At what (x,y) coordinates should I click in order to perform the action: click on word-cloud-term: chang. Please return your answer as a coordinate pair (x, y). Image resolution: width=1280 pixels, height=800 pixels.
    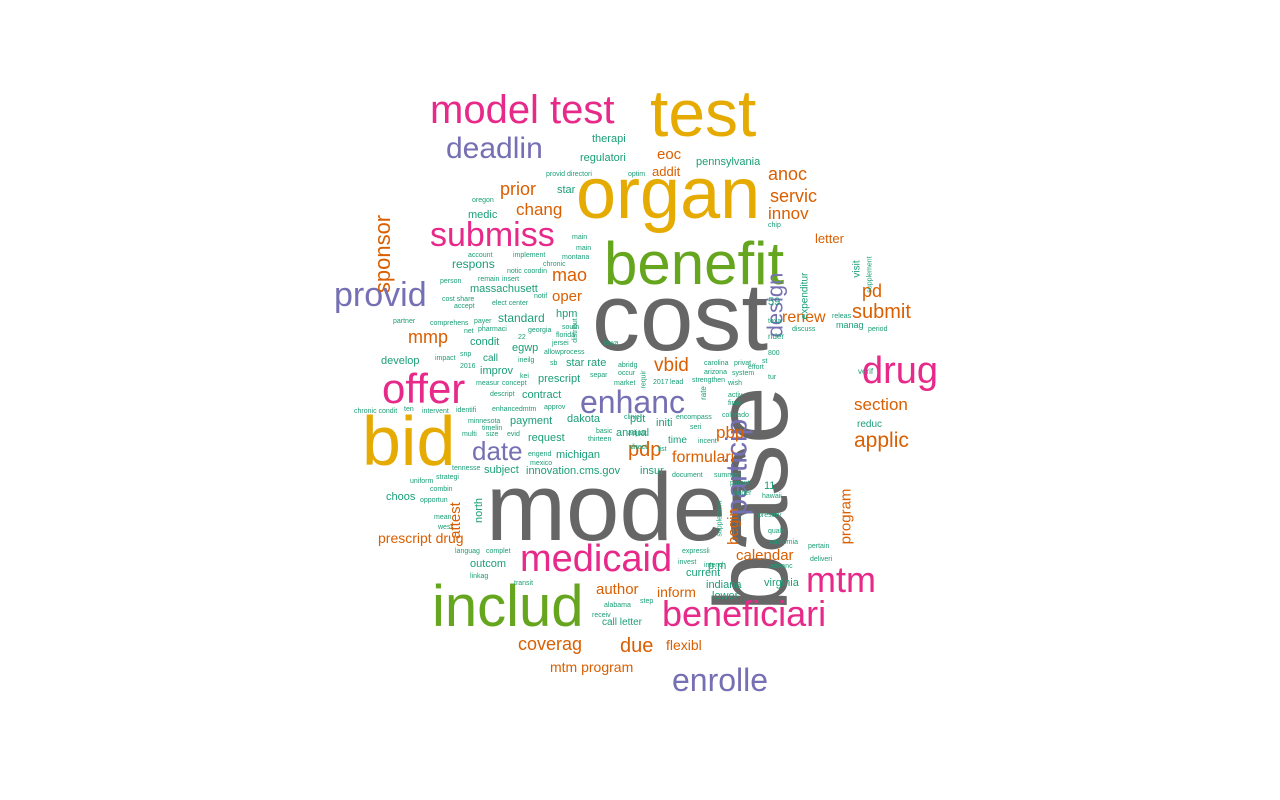
    Looking at the image, I should click on (539, 209).